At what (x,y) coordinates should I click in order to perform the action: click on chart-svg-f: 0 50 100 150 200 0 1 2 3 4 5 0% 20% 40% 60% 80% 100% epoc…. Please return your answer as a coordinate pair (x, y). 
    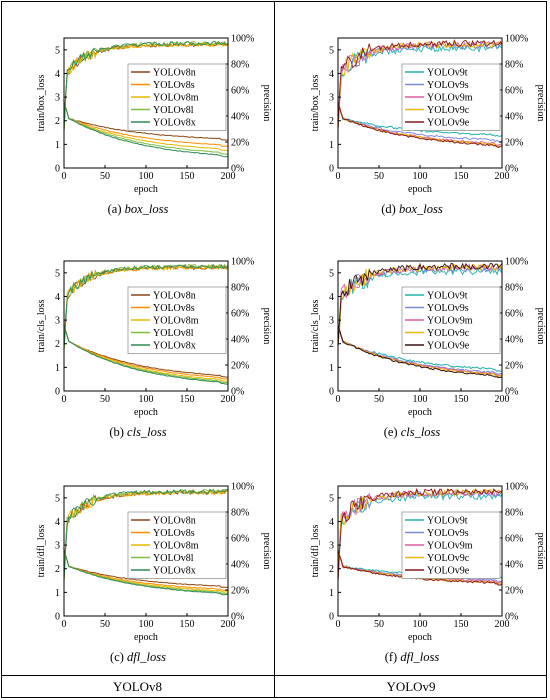
    Looking at the image, I should click on (428, 563).